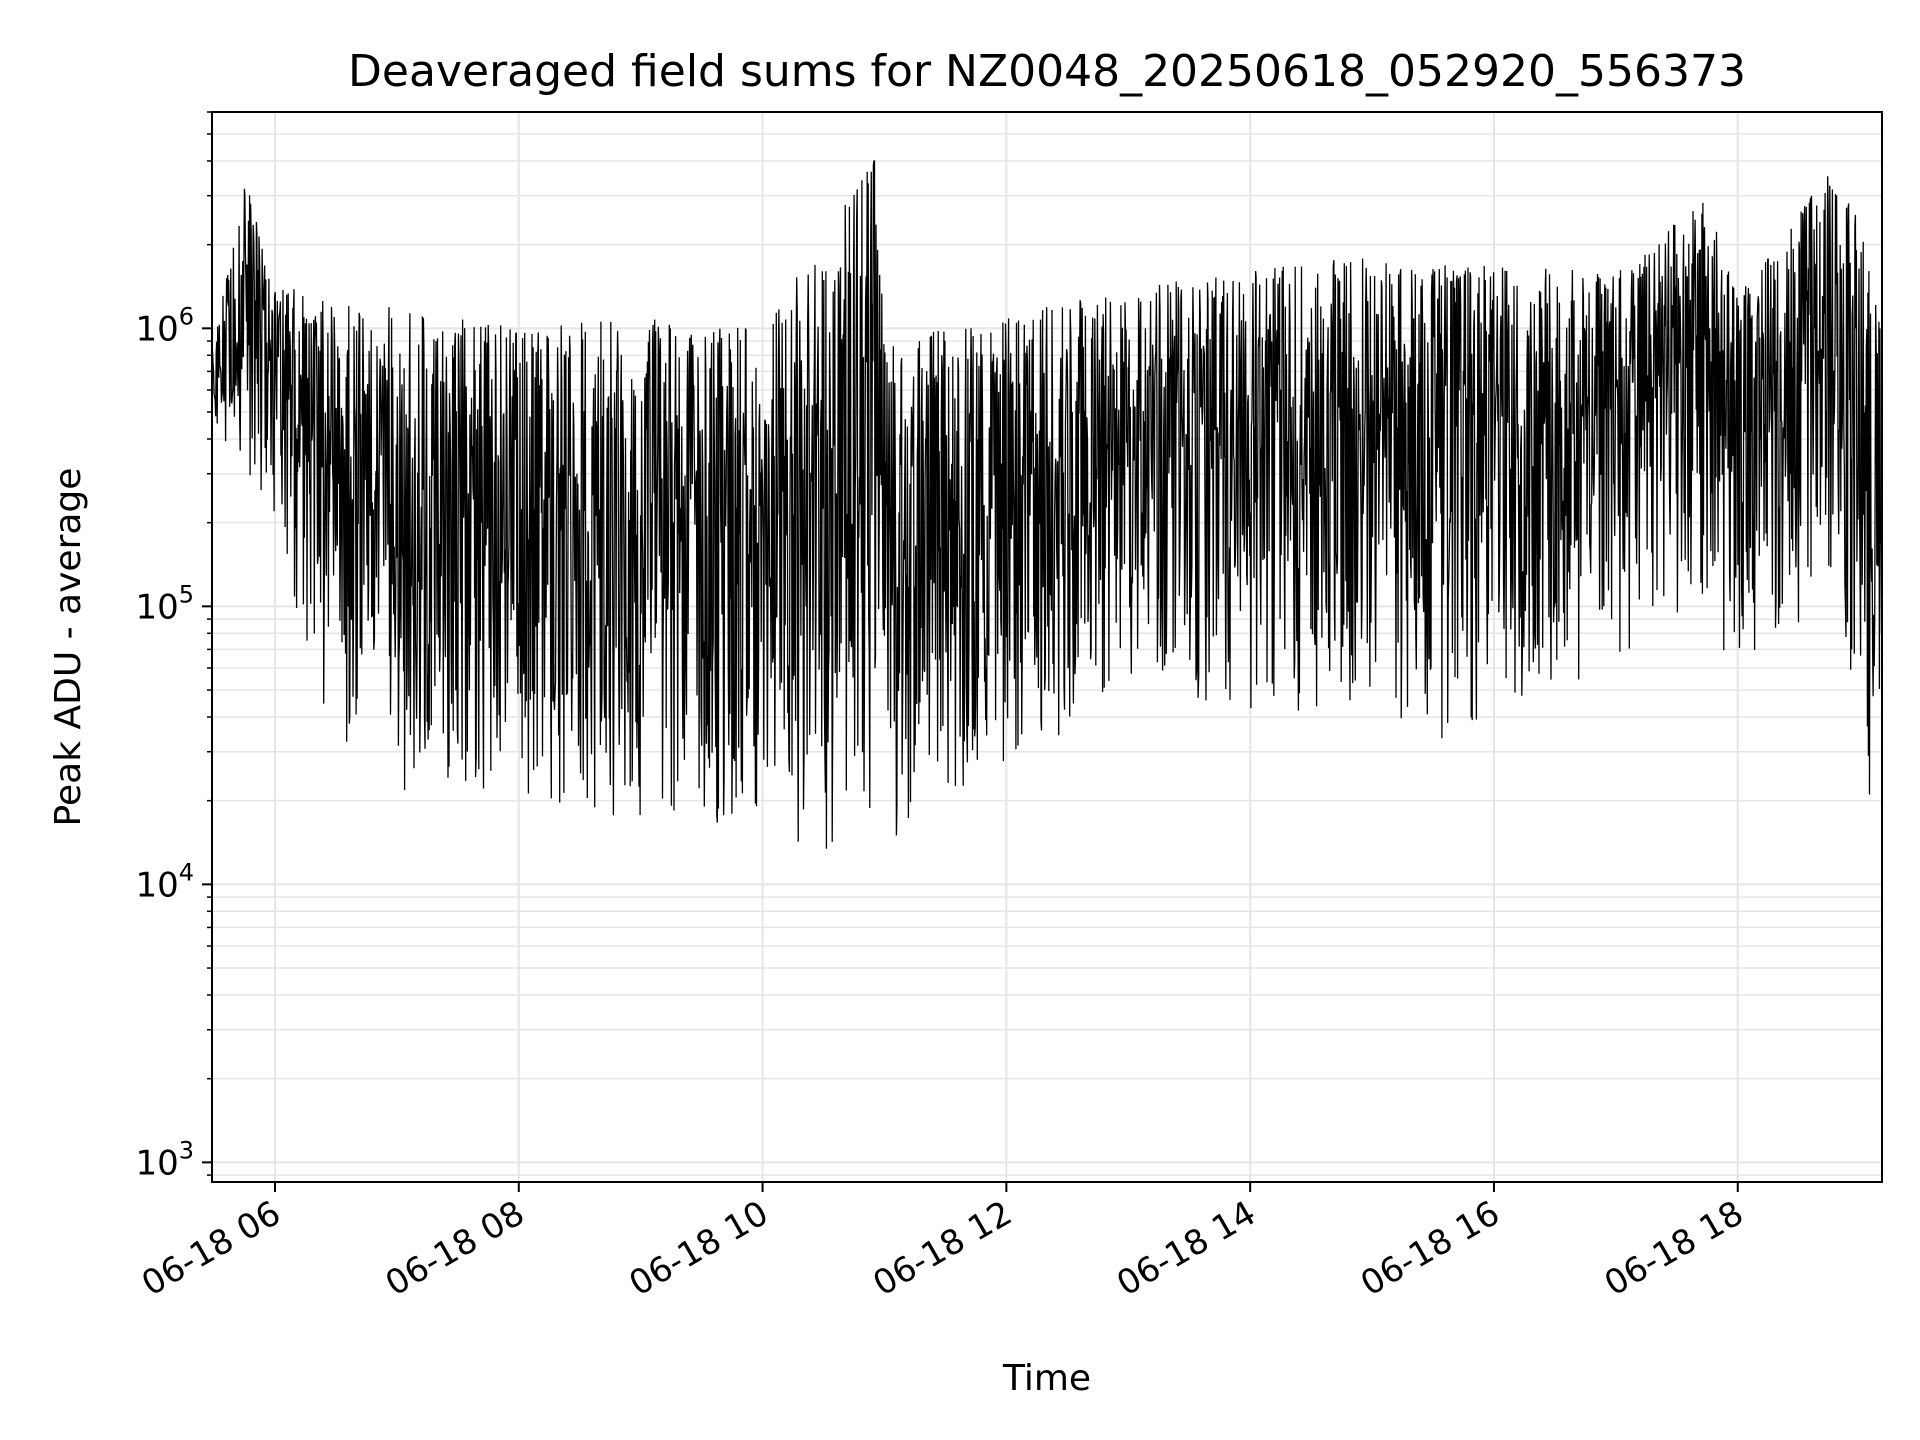 Image resolution: width=1920 pixels, height=1440 pixels. Describe the element at coordinates (164, 325) in the screenshot. I see `y-tick-label: 10⁶` at that location.